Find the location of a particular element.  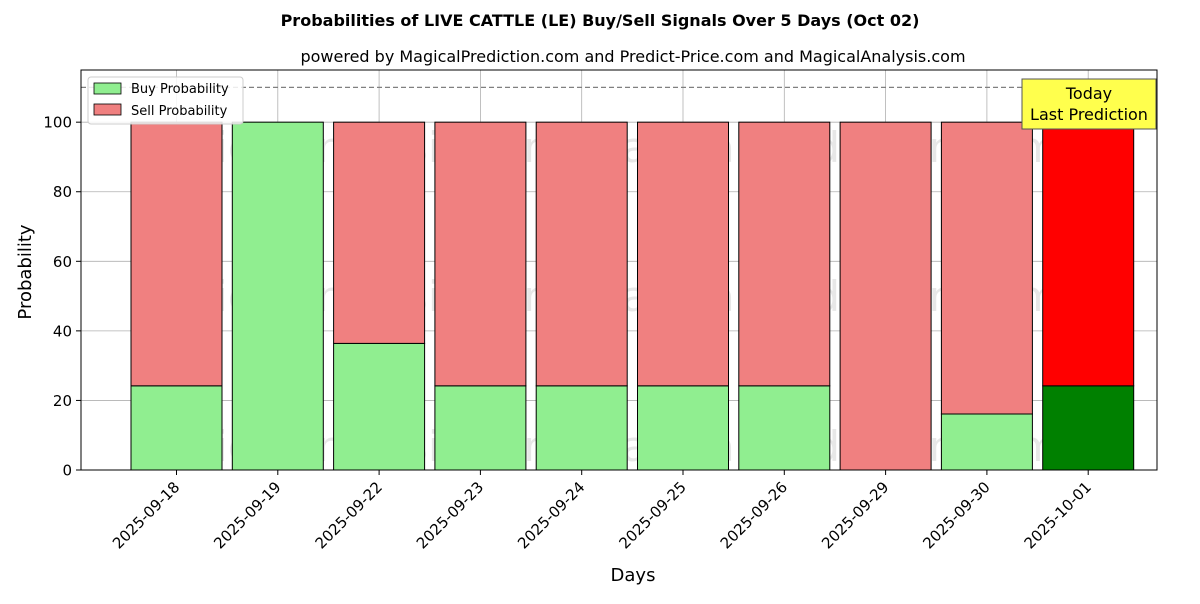

x-axis-label: Days is located at coordinates (633, 575).